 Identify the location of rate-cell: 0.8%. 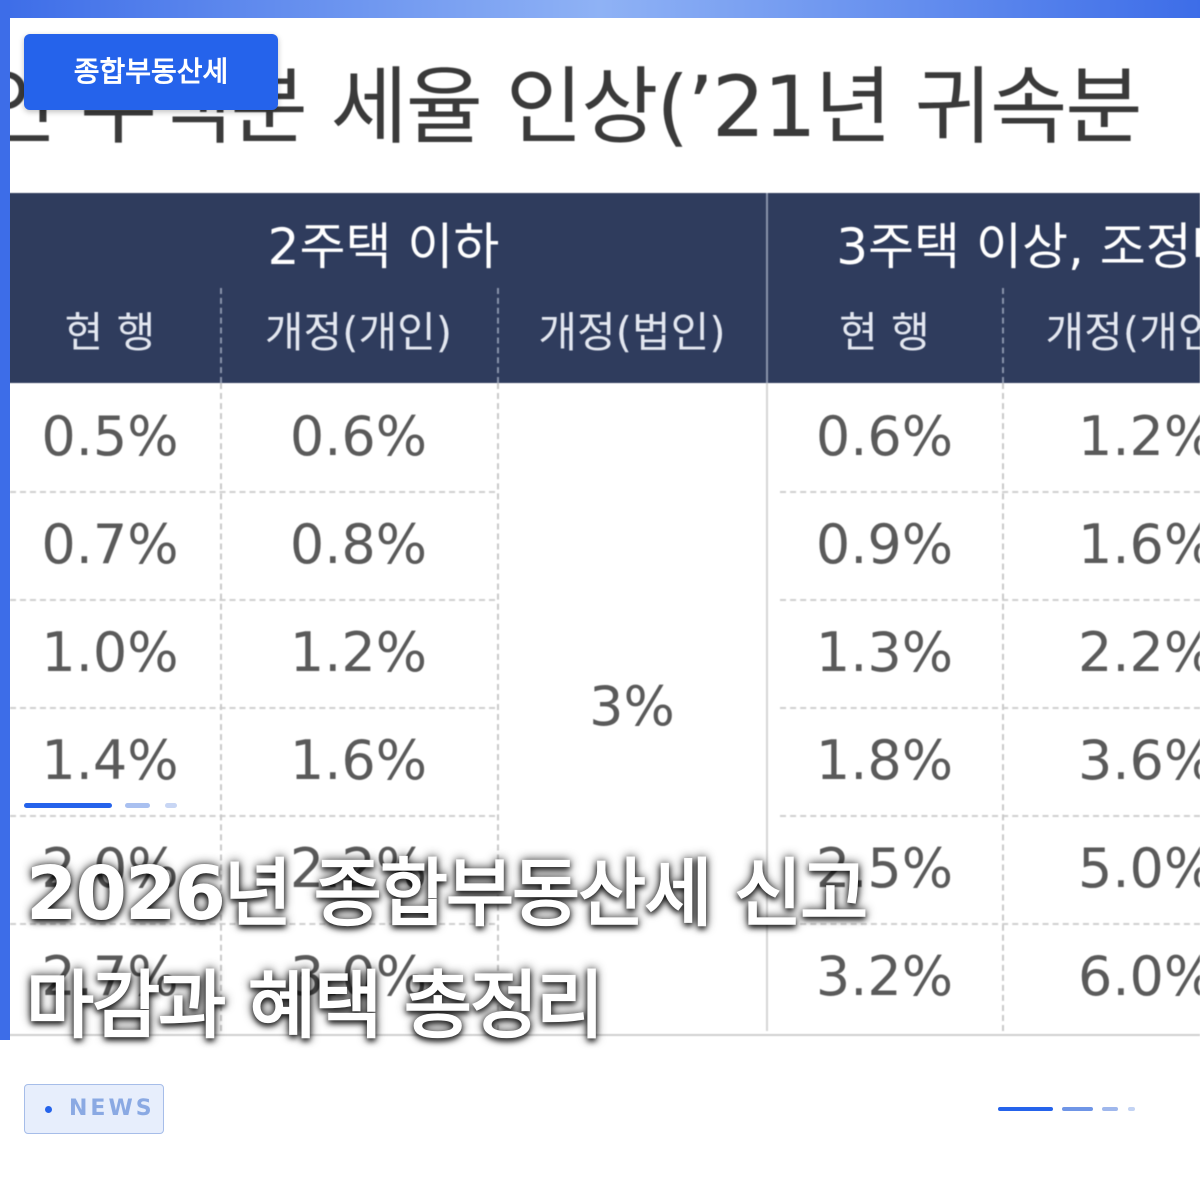
(358, 544).